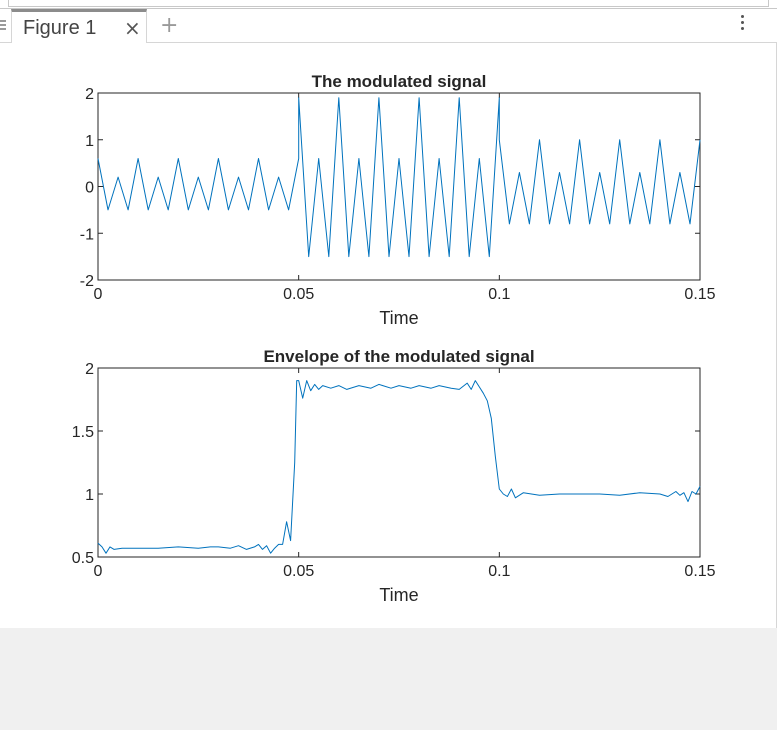 This screenshot has height=730, width=777. Describe the element at coordinates (98, 571) in the screenshot. I see `chart2-xtick-label: 0` at that location.